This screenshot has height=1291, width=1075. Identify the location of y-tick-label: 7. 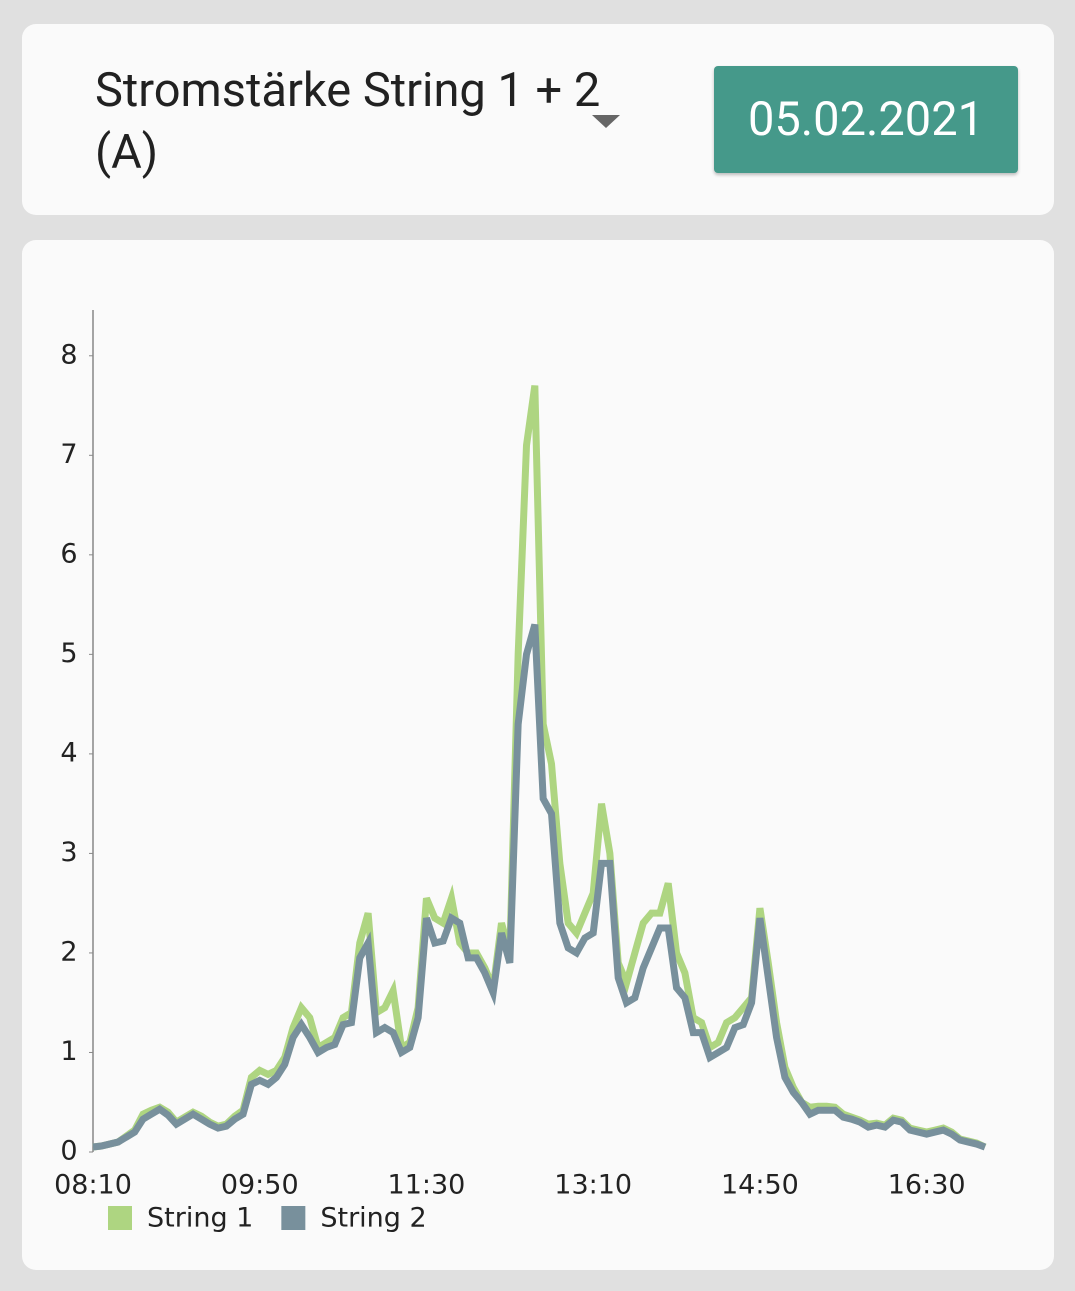
(68, 454).